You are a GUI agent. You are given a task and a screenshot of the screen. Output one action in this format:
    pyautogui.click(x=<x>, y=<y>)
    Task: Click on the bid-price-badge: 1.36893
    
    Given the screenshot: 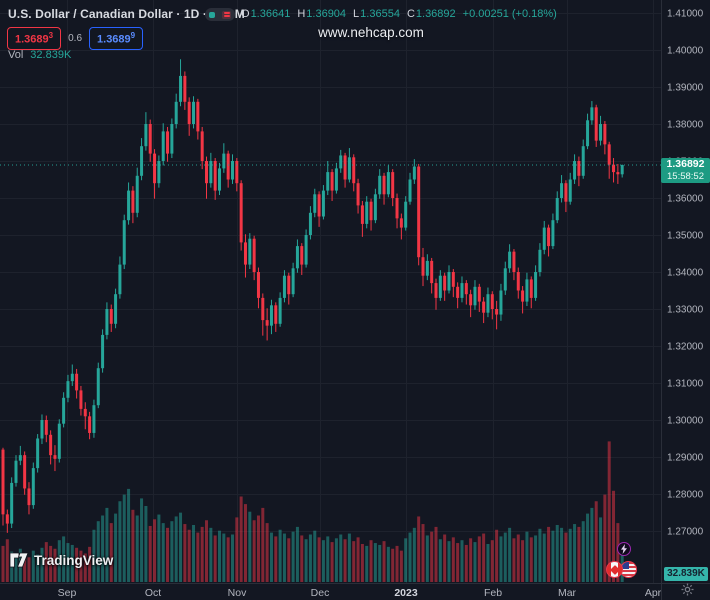 What is the action you would take?
    pyautogui.click(x=34, y=38)
    